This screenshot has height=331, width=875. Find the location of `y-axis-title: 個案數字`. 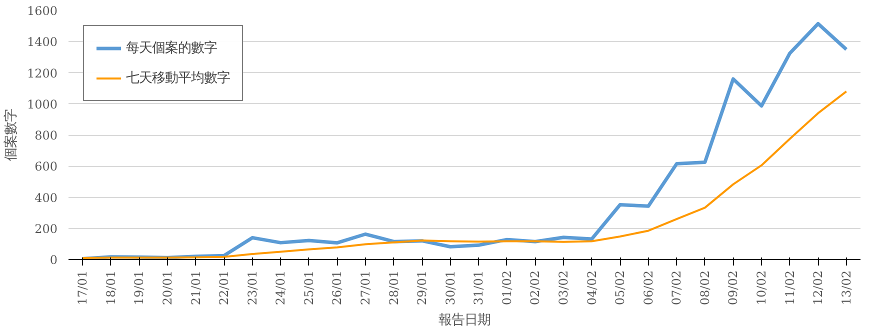

y-axis-title: 個案數字 is located at coordinates (10, 135).